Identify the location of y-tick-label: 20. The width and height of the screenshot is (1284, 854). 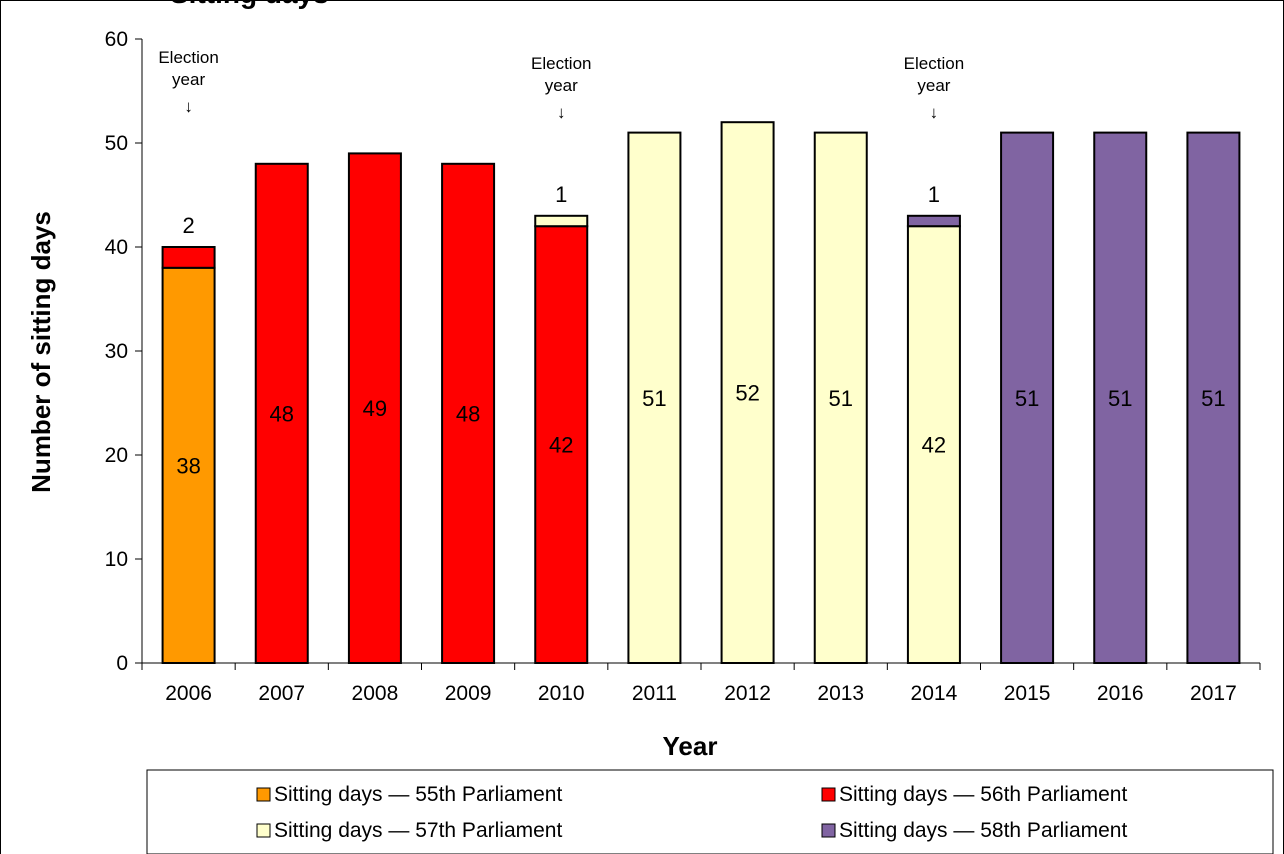
(116, 455).